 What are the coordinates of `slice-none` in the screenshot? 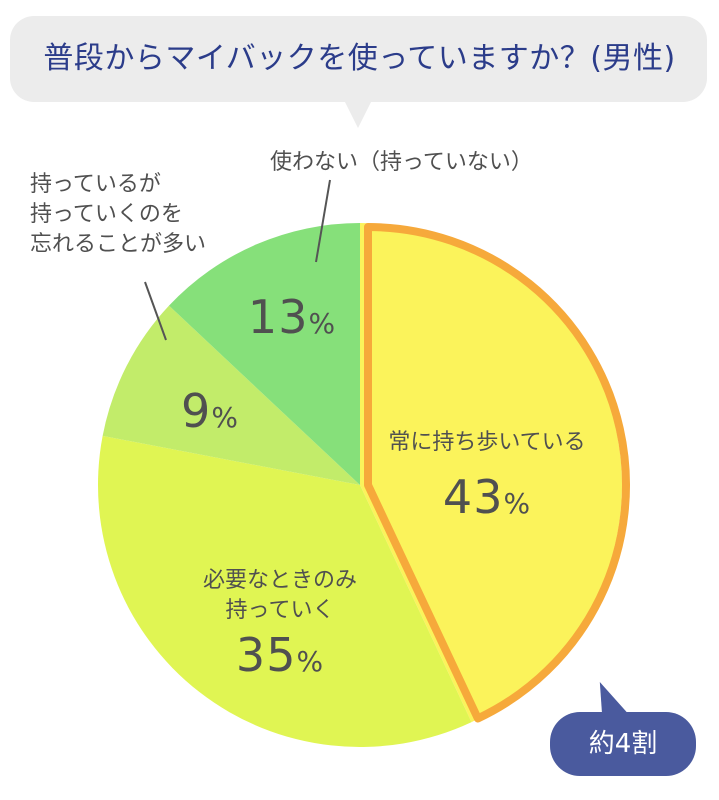 It's located at (264, 354).